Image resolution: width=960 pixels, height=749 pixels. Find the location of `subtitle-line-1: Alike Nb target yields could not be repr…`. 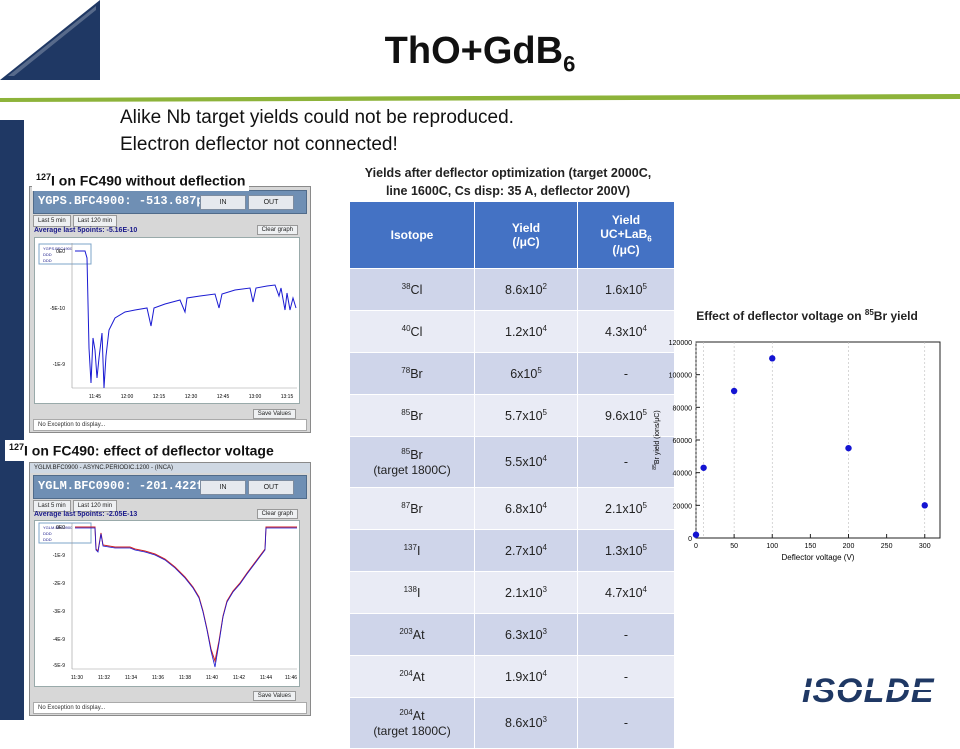

subtitle-line-1: Alike Nb target yields could not be repr… is located at coordinates (317, 117).